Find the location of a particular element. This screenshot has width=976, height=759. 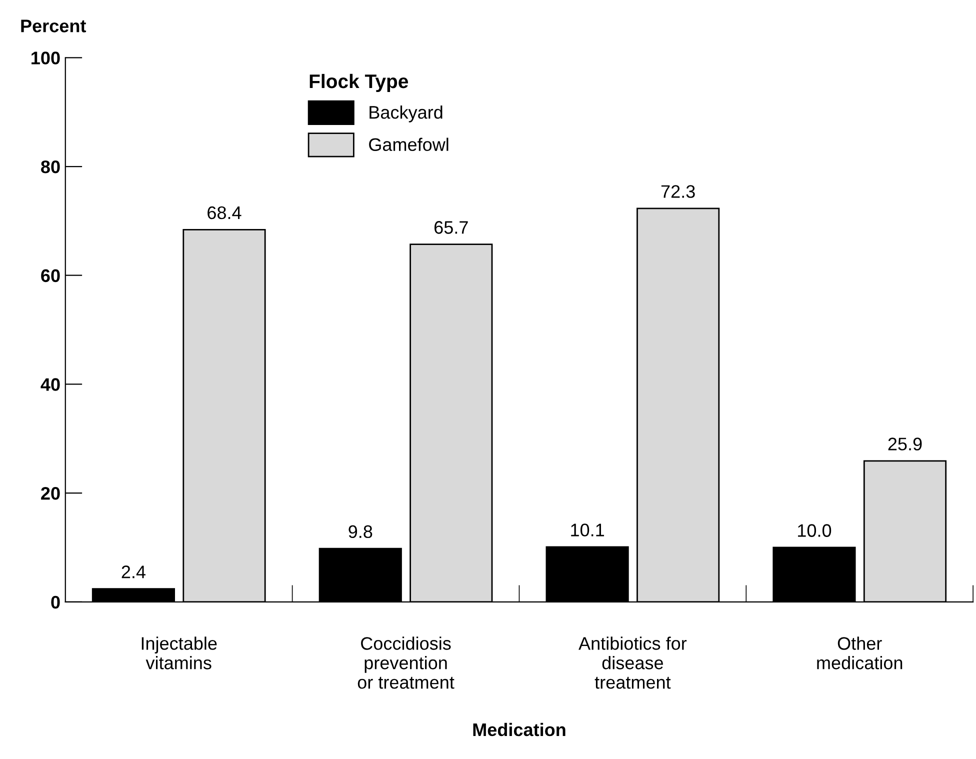

x-tick-label: Antibiotics for disease treatment is located at coordinates (632, 662).